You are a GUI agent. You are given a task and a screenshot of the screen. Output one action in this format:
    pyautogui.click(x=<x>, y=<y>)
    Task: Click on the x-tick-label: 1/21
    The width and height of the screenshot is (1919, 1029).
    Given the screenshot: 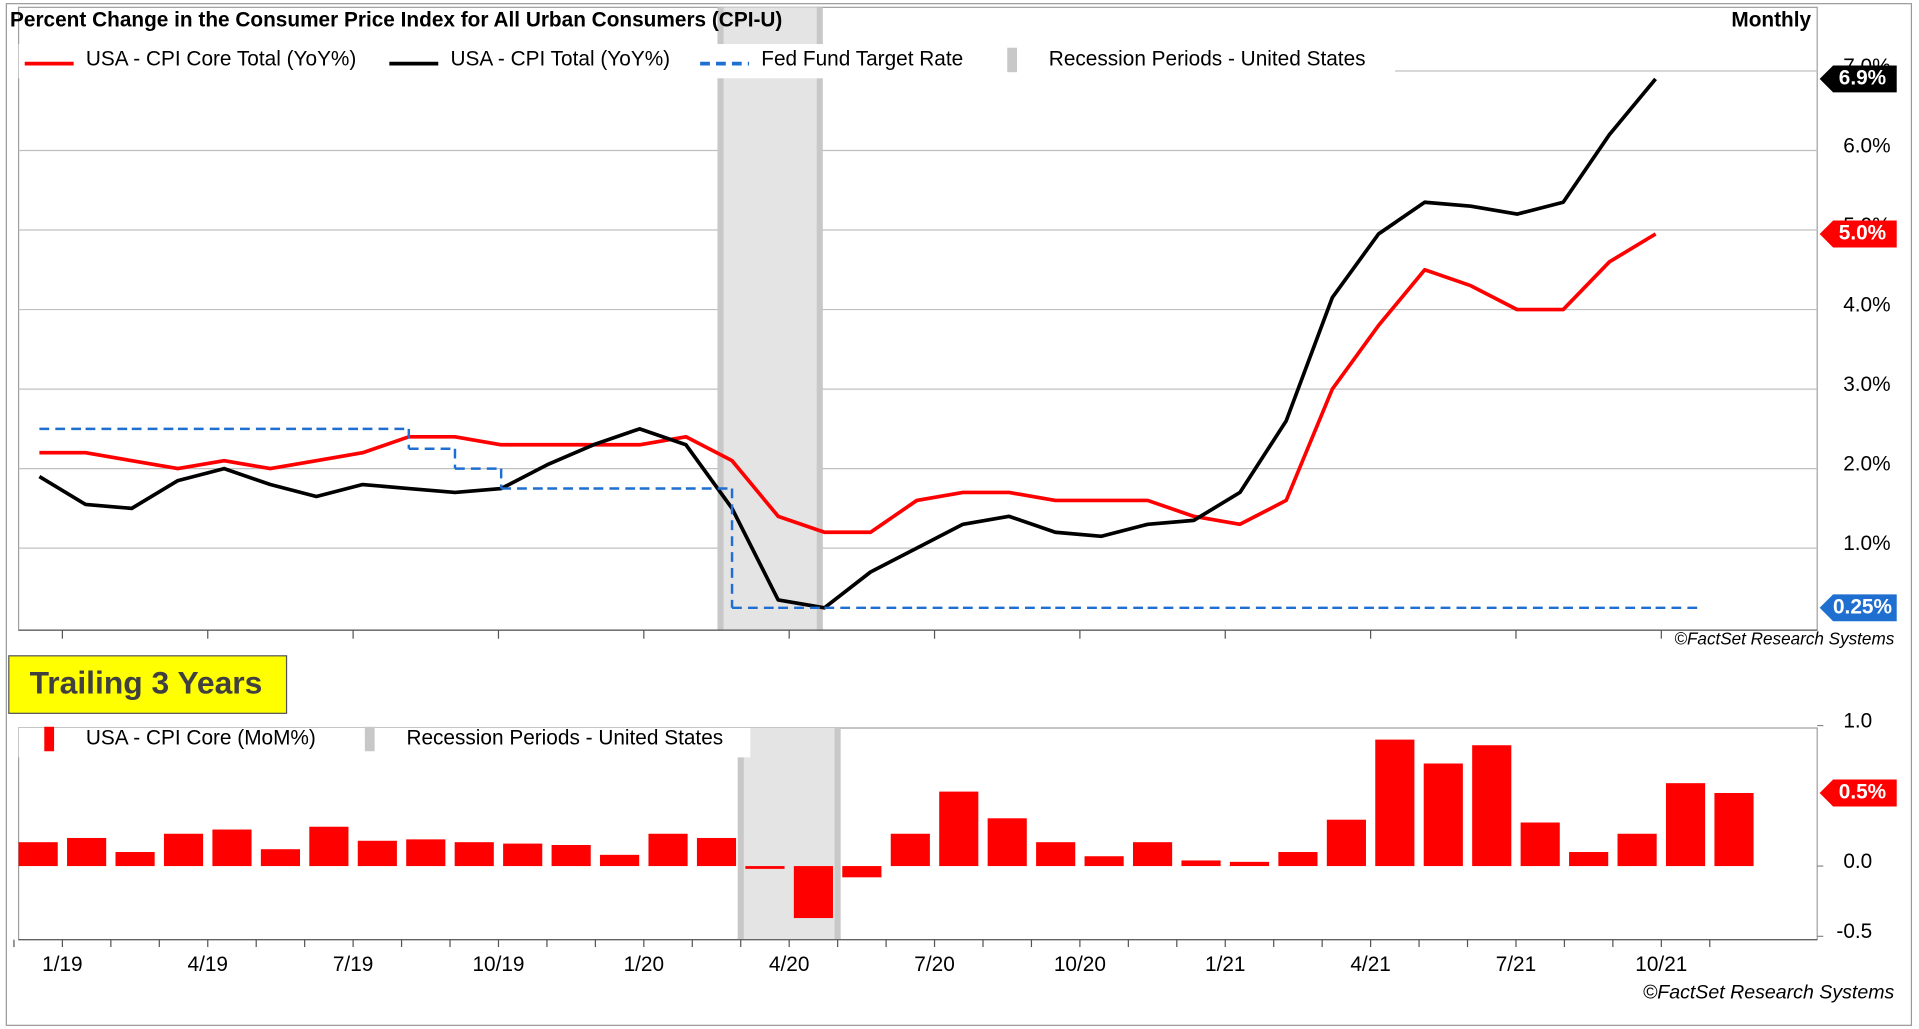 What is the action you would take?
    pyautogui.click(x=1225, y=964)
    